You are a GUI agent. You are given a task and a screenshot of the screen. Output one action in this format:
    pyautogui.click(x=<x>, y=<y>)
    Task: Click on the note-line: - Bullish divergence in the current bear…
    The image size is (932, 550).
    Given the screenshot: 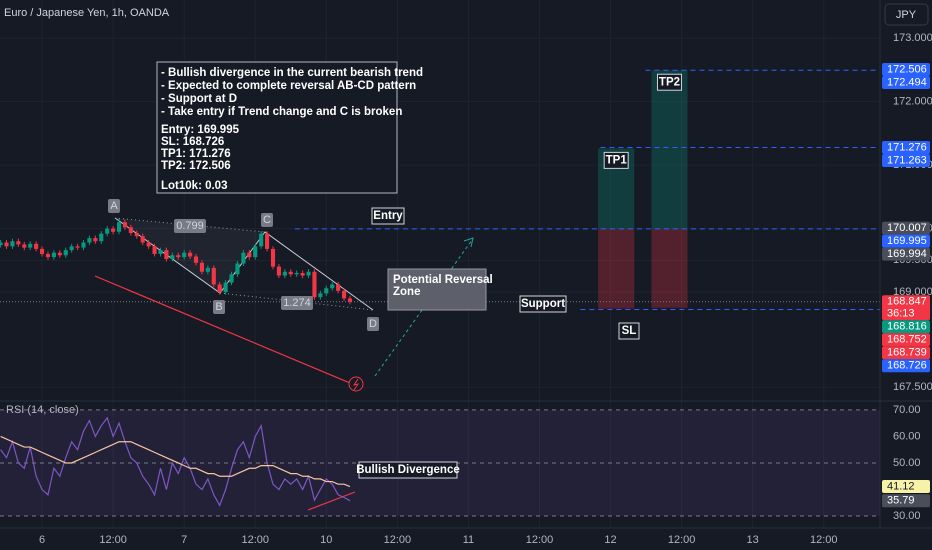 What is the action you would take?
    pyautogui.click(x=292, y=73)
    